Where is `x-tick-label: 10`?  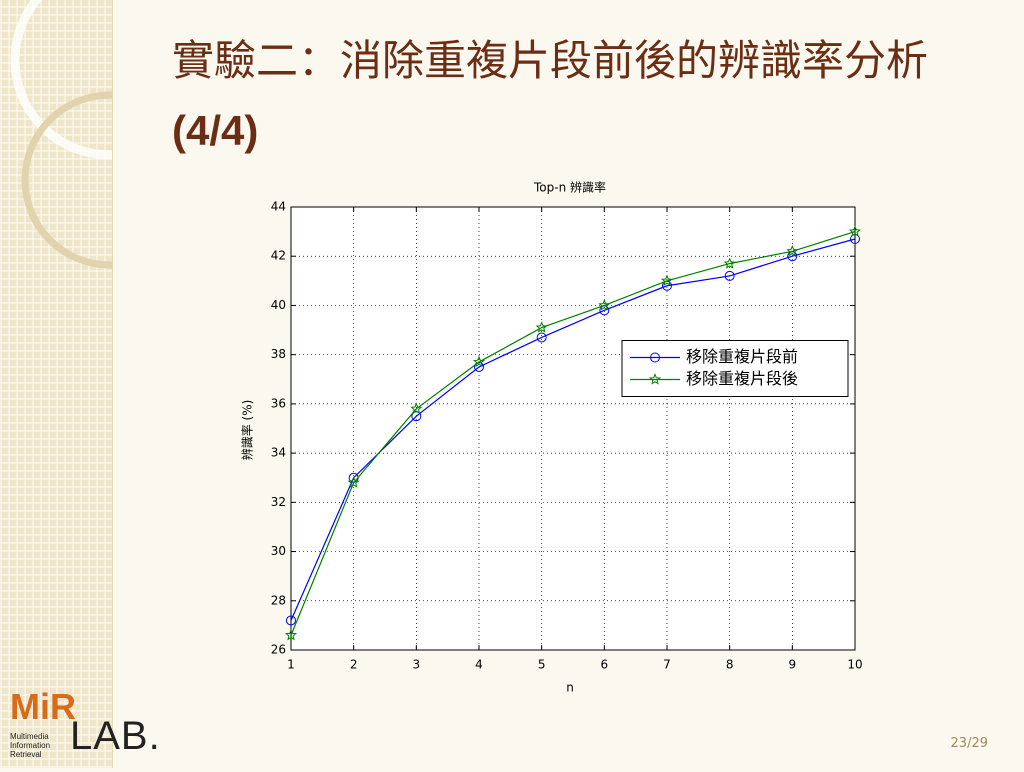
x-tick-label: 10 is located at coordinates (854, 665).